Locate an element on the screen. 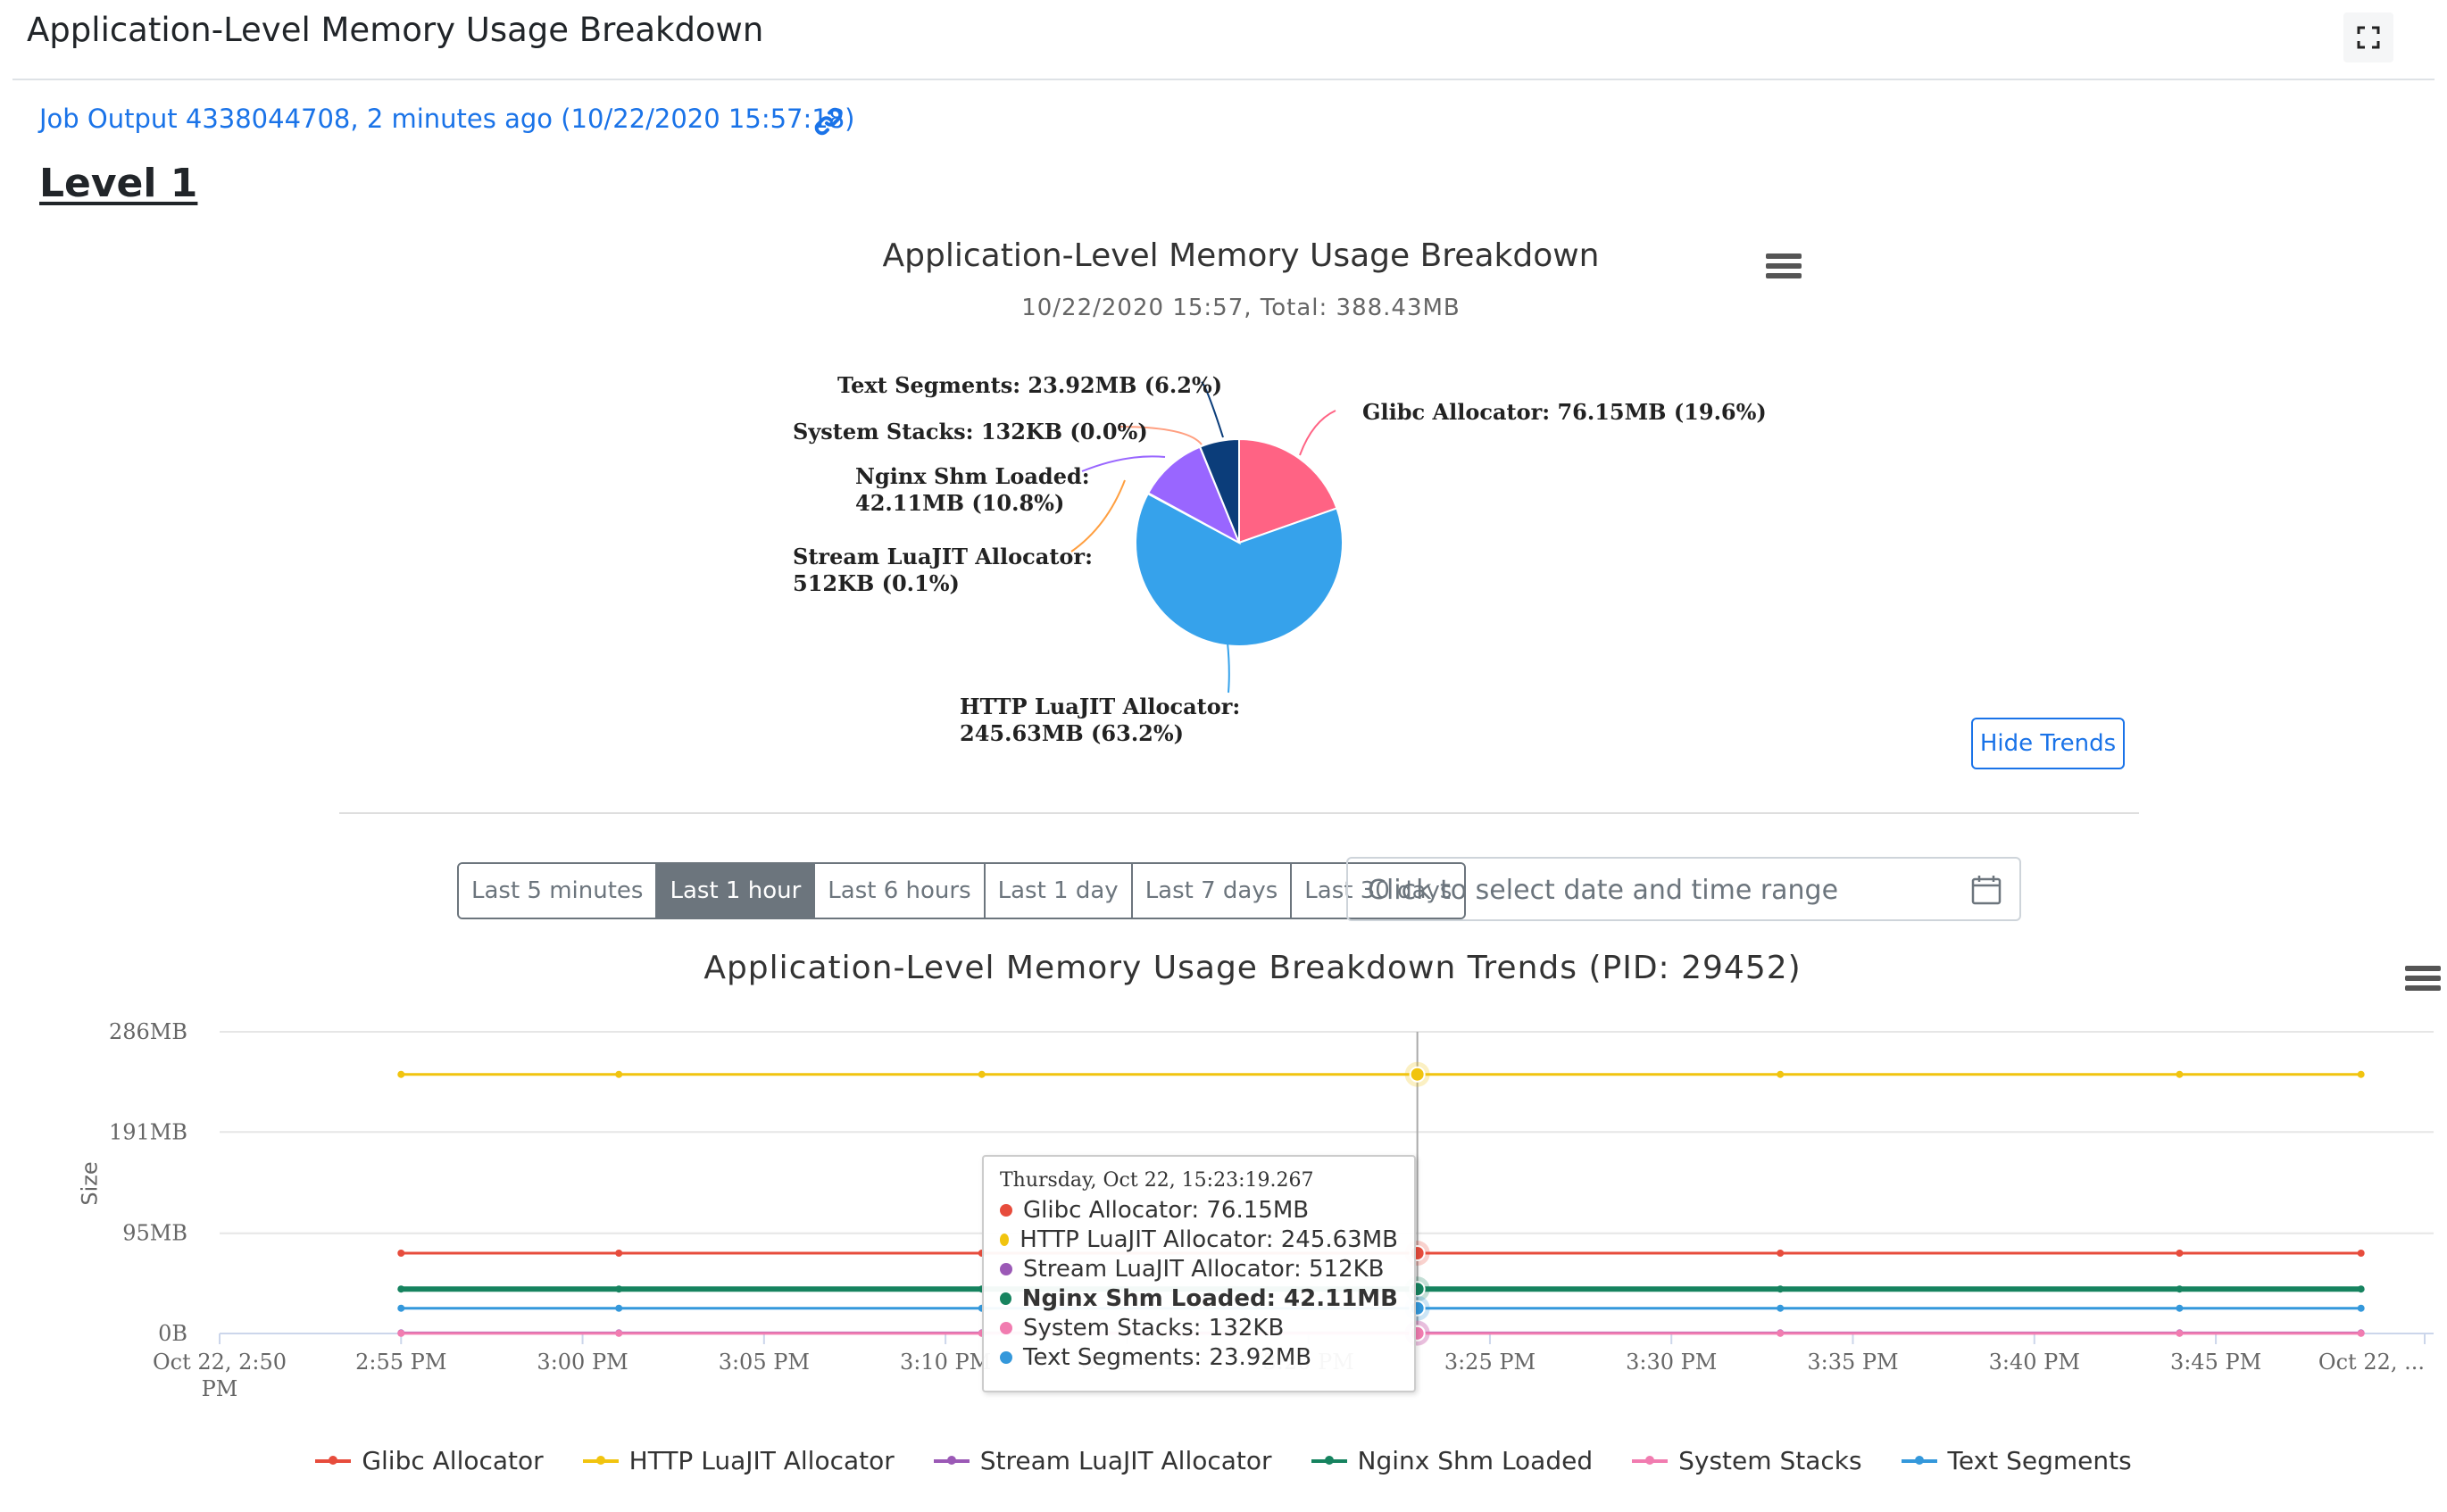 The image size is (2447, 1512). pie-data-label: Stream LuaJIT Allocator: 512KB (0.1%) is located at coordinates (943, 570).